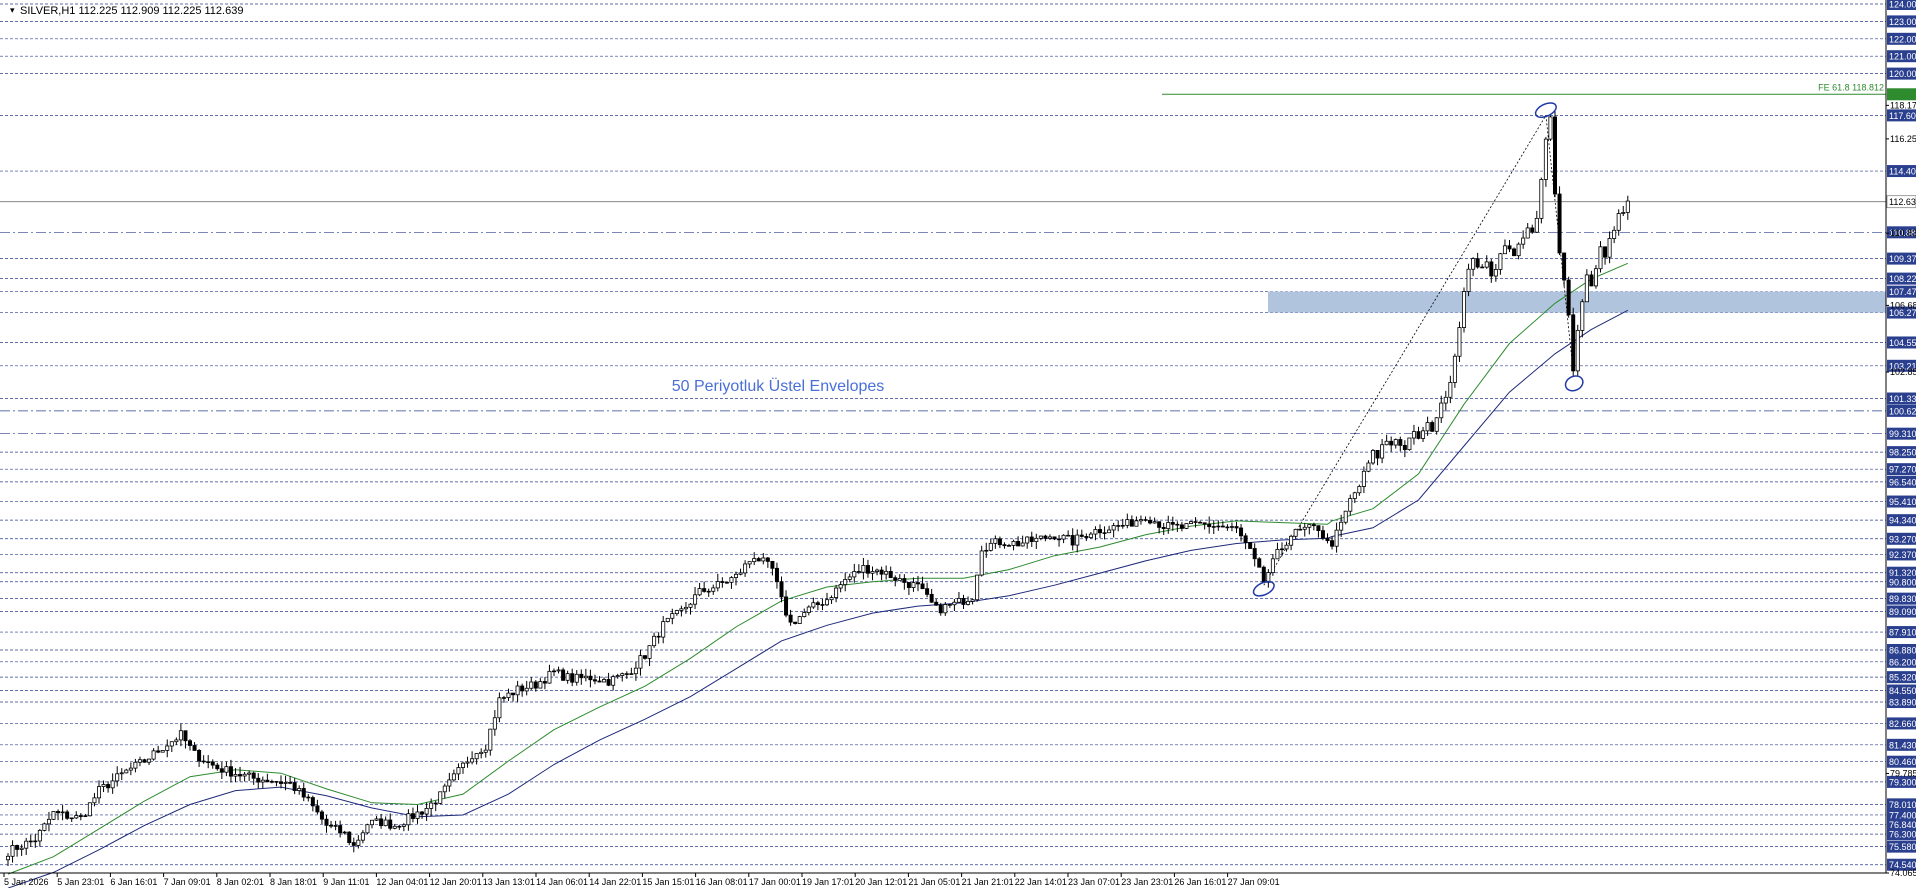  What do you see at coordinates (1524, 88) in the screenshot?
I see `fibonacci-expansion: FE 61.8 118.812` at bounding box center [1524, 88].